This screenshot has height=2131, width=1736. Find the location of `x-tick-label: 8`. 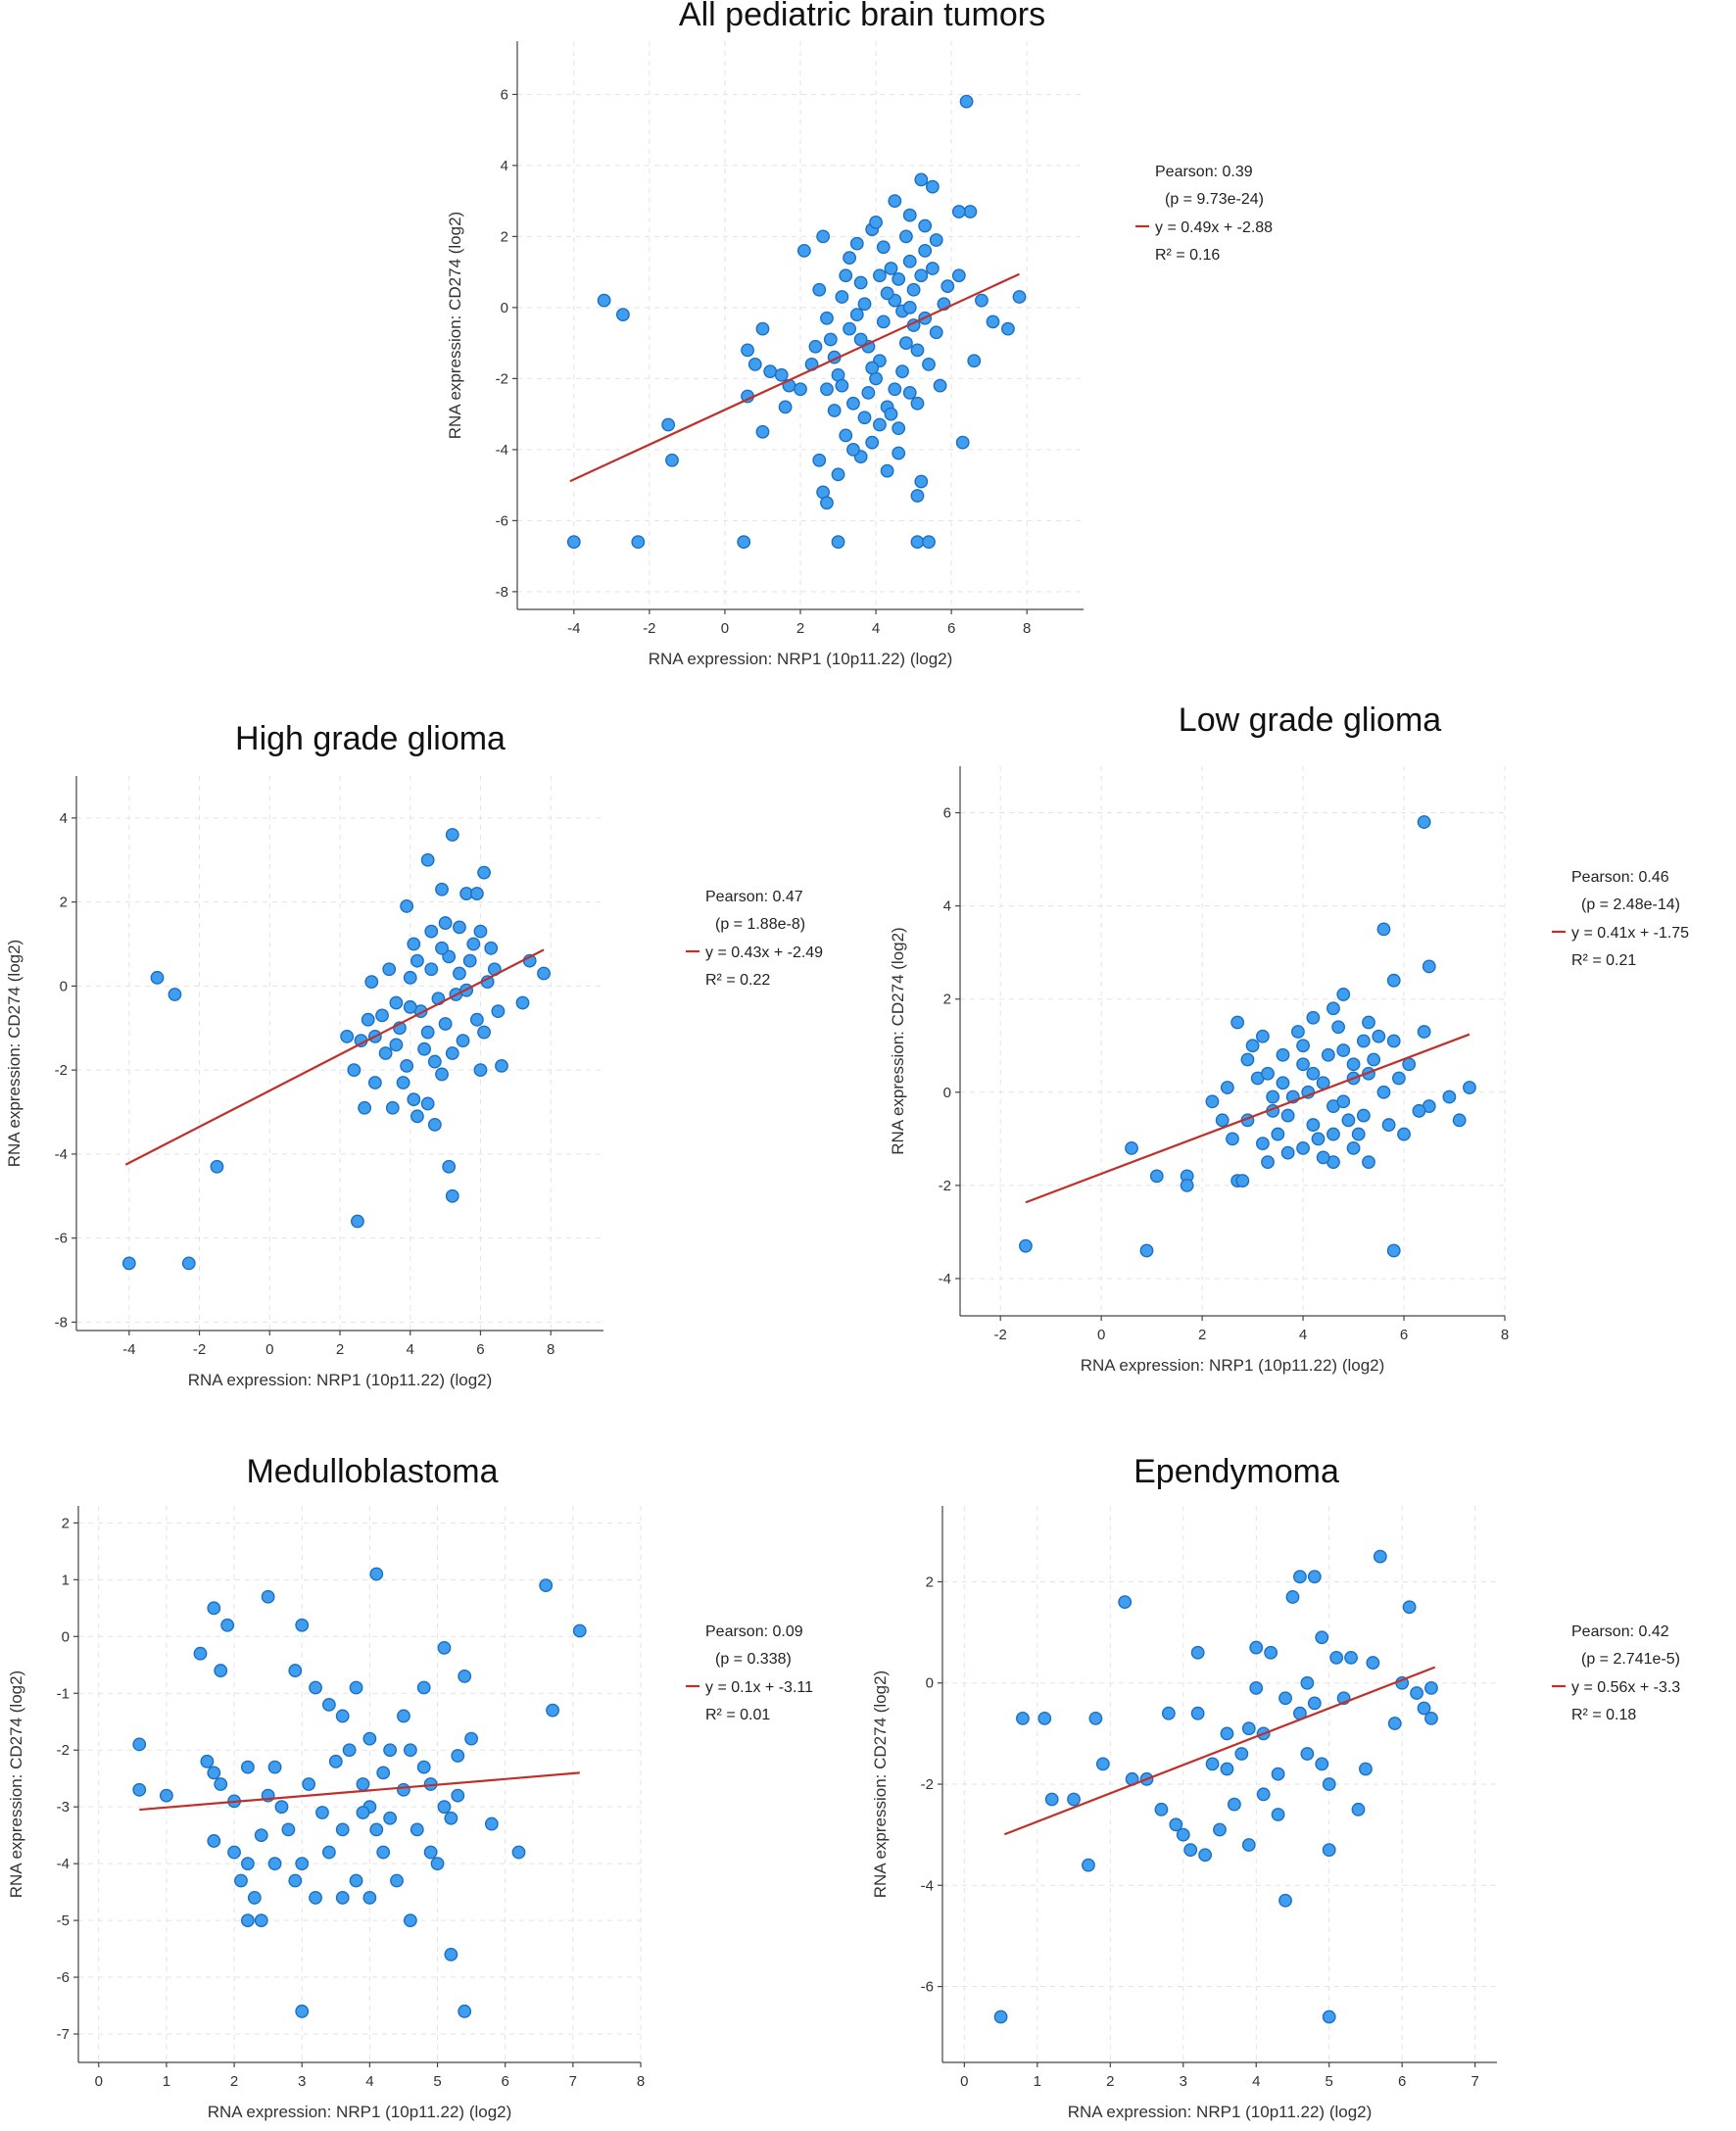

x-tick-label: 8 is located at coordinates (551, 1349).